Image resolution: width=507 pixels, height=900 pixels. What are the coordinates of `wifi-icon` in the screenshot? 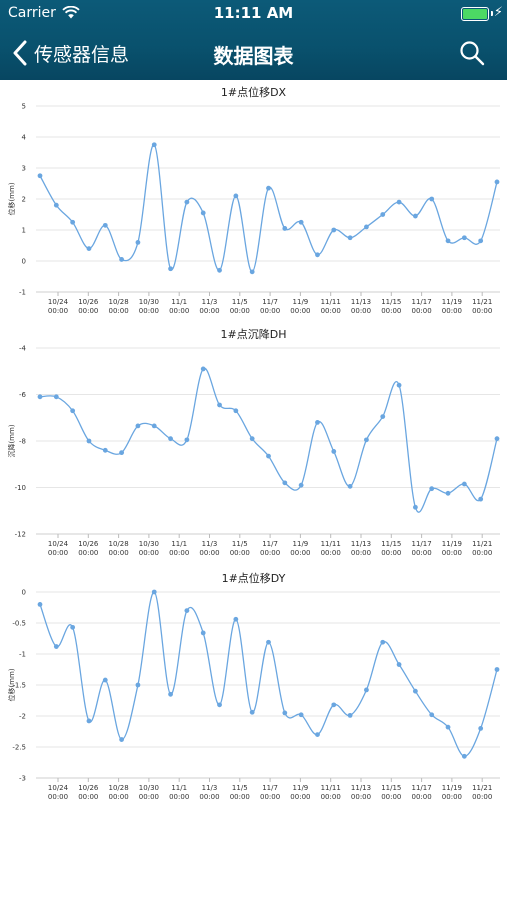 It's located at (71, 12).